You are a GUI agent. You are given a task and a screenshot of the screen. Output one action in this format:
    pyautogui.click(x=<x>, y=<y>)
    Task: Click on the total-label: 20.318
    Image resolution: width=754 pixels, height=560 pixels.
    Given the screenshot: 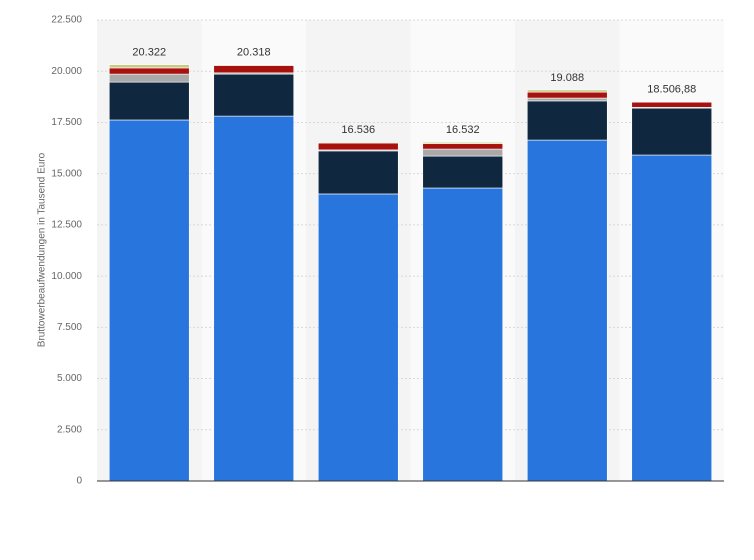 What is the action you would take?
    pyautogui.click(x=254, y=53)
    